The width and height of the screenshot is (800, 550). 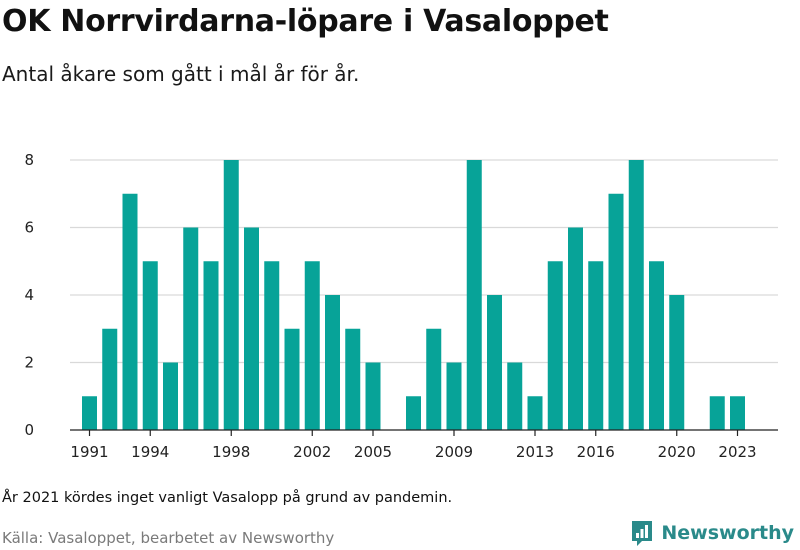 I want to click on y-tick-label: 8, so click(x=29, y=160).